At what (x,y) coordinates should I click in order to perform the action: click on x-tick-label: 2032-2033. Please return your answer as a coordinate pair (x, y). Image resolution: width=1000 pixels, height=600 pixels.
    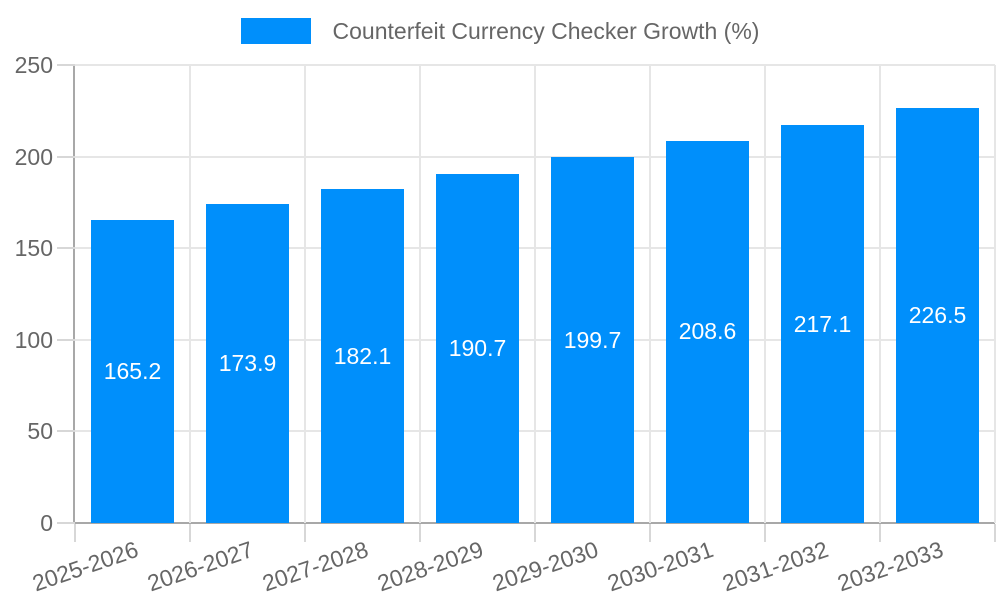
    Looking at the image, I should click on (889, 566).